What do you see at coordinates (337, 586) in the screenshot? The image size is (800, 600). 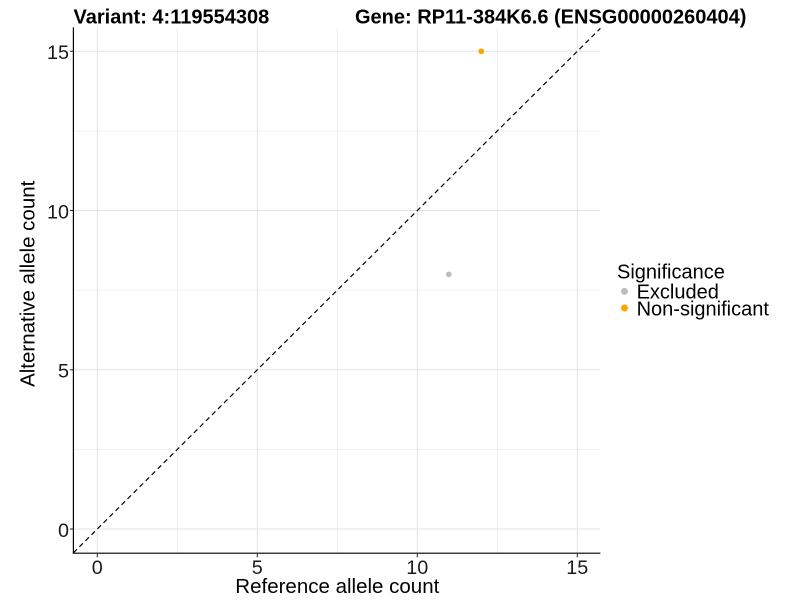 I see `svg-text: Reference allele count` at bounding box center [337, 586].